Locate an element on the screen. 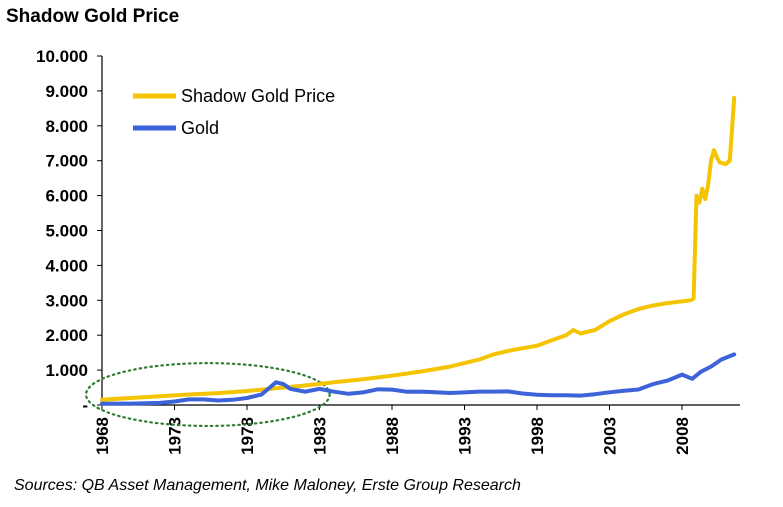 This screenshot has width=783, height=507. y-tick-label: - is located at coordinates (85, 405).